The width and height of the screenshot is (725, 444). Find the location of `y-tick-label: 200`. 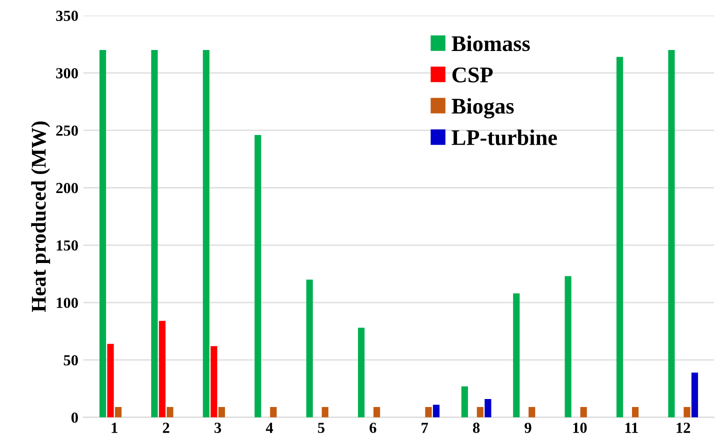

y-tick-label: 200 is located at coordinates (67, 188).